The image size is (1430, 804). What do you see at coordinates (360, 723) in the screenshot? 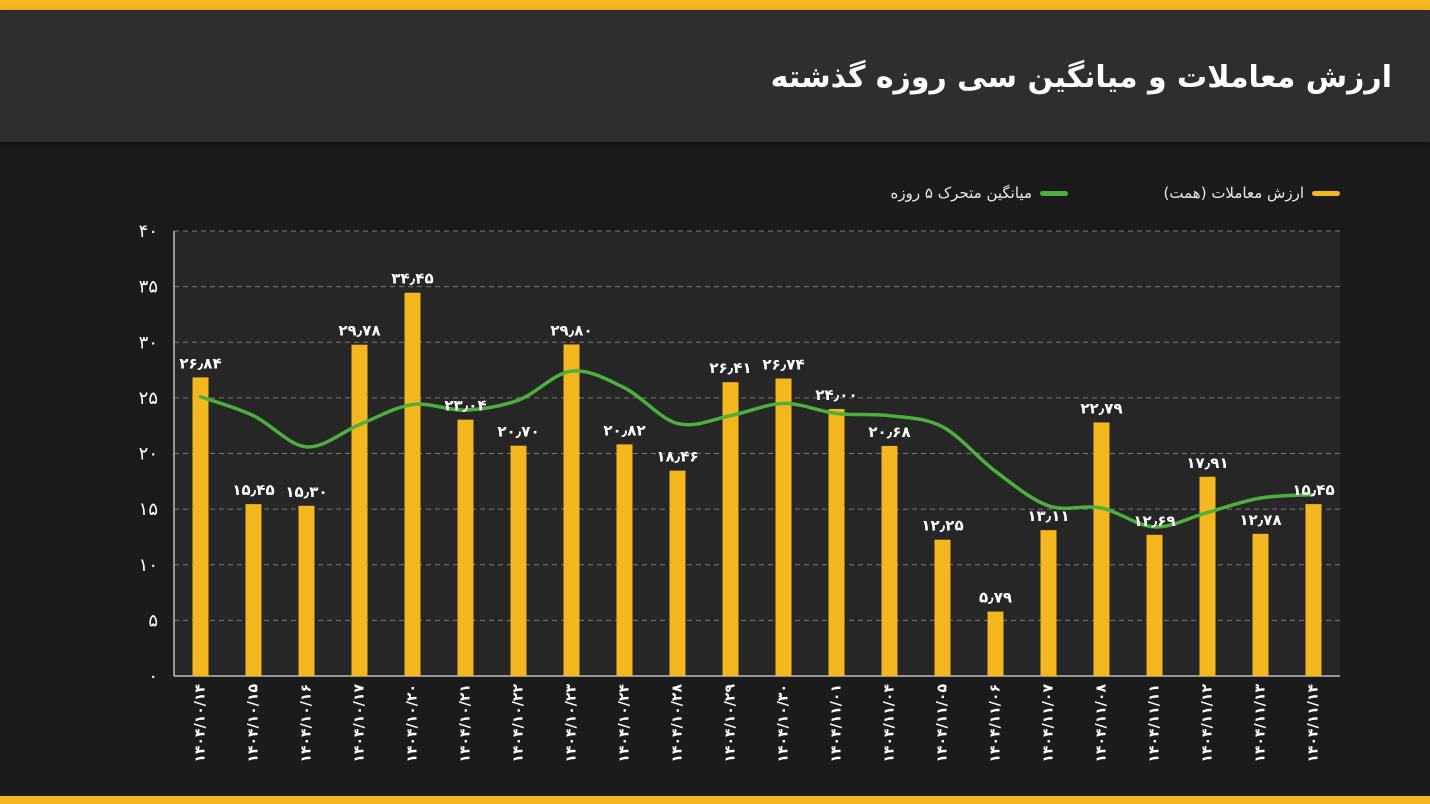
I see `x-tick-label: ۱۴۰۴/۱۰/۱۷` at bounding box center [360, 723].